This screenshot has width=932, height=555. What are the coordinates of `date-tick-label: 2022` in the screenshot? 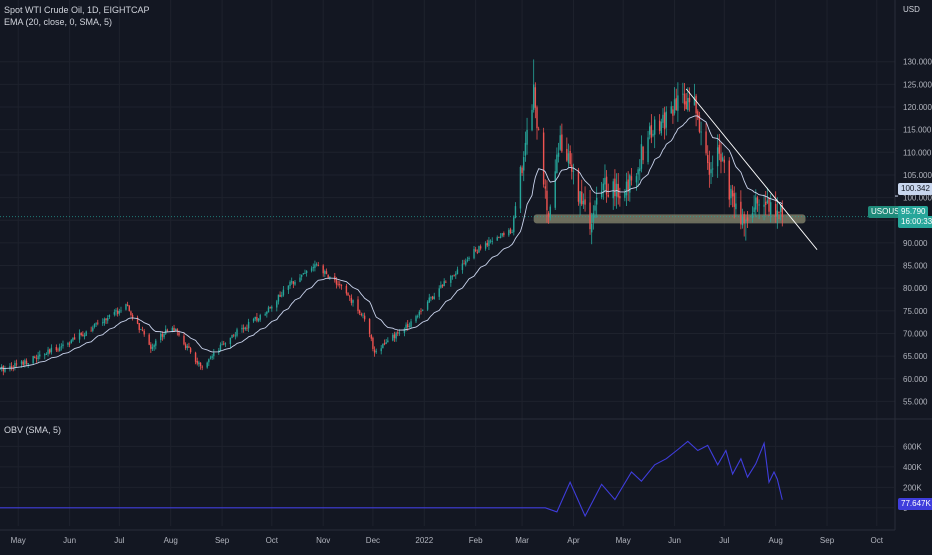 It's located at (424, 540).